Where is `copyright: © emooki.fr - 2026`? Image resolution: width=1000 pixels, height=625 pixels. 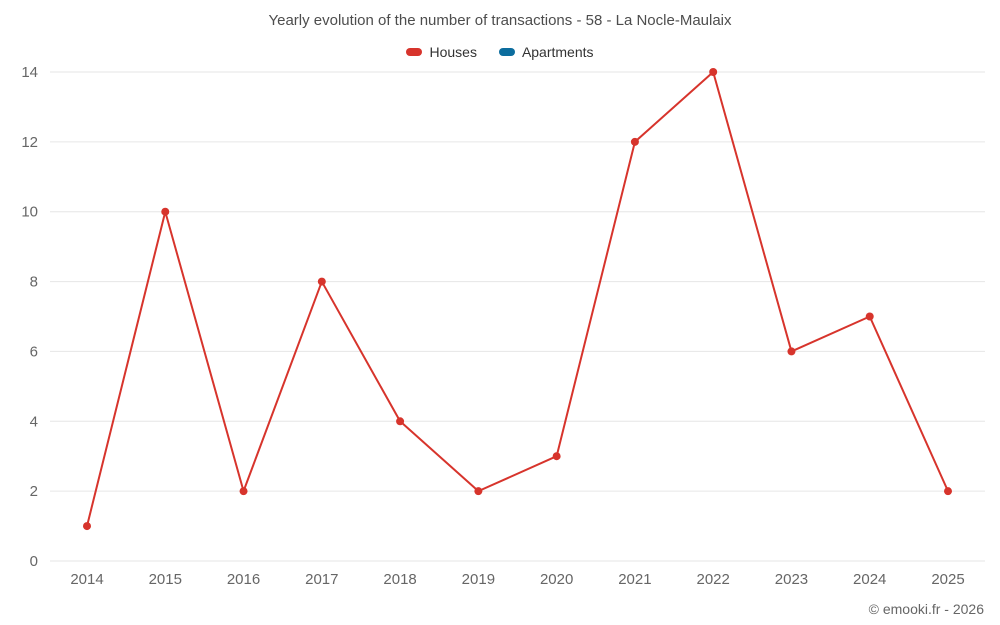
copyright: © emooki.fr - 2026 is located at coordinates (926, 609).